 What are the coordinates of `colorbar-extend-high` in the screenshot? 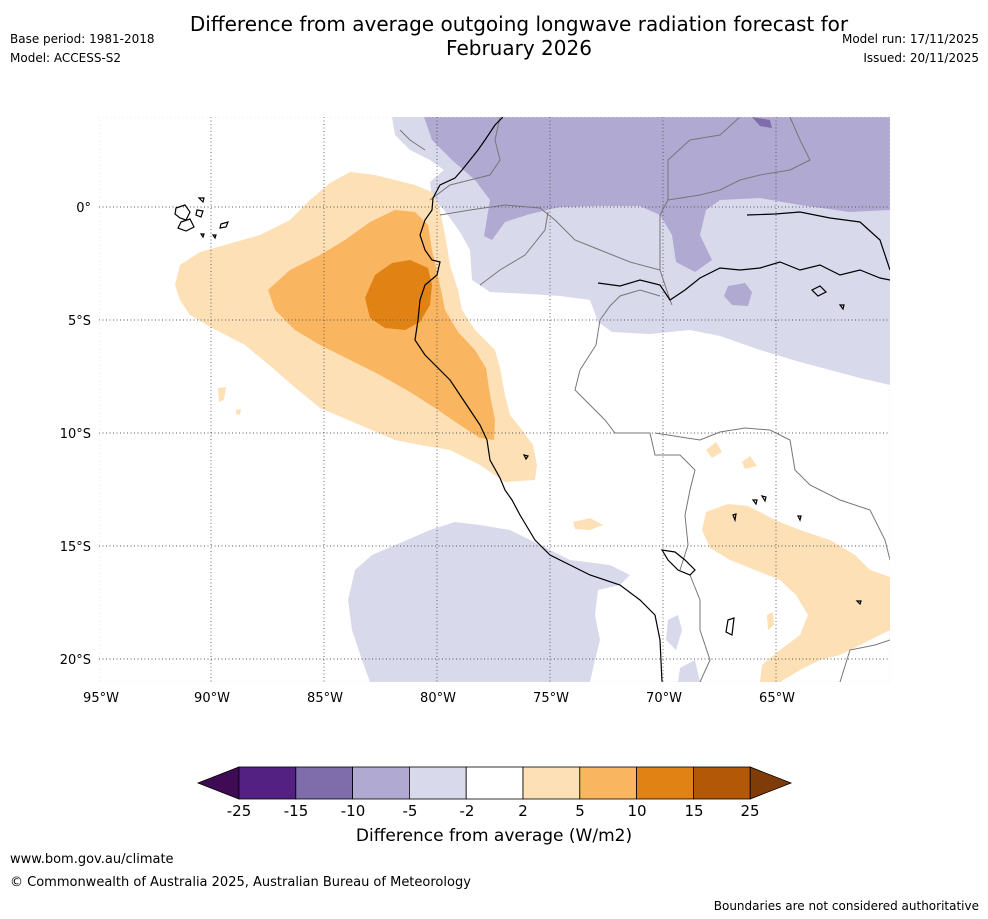 It's located at (771, 783).